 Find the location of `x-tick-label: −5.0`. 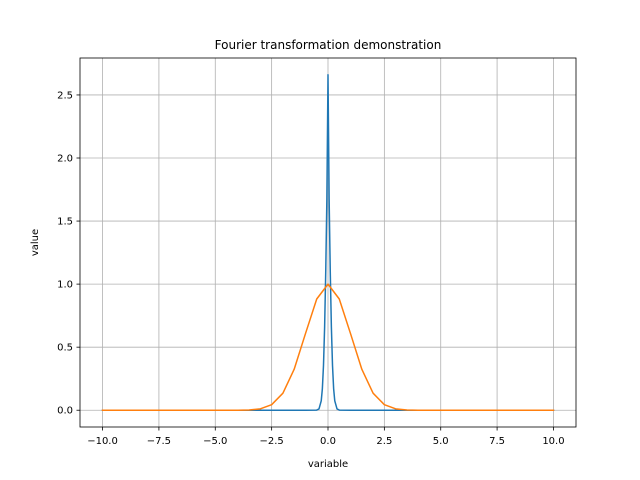

x-tick-label: −5.0 is located at coordinates (215, 441).